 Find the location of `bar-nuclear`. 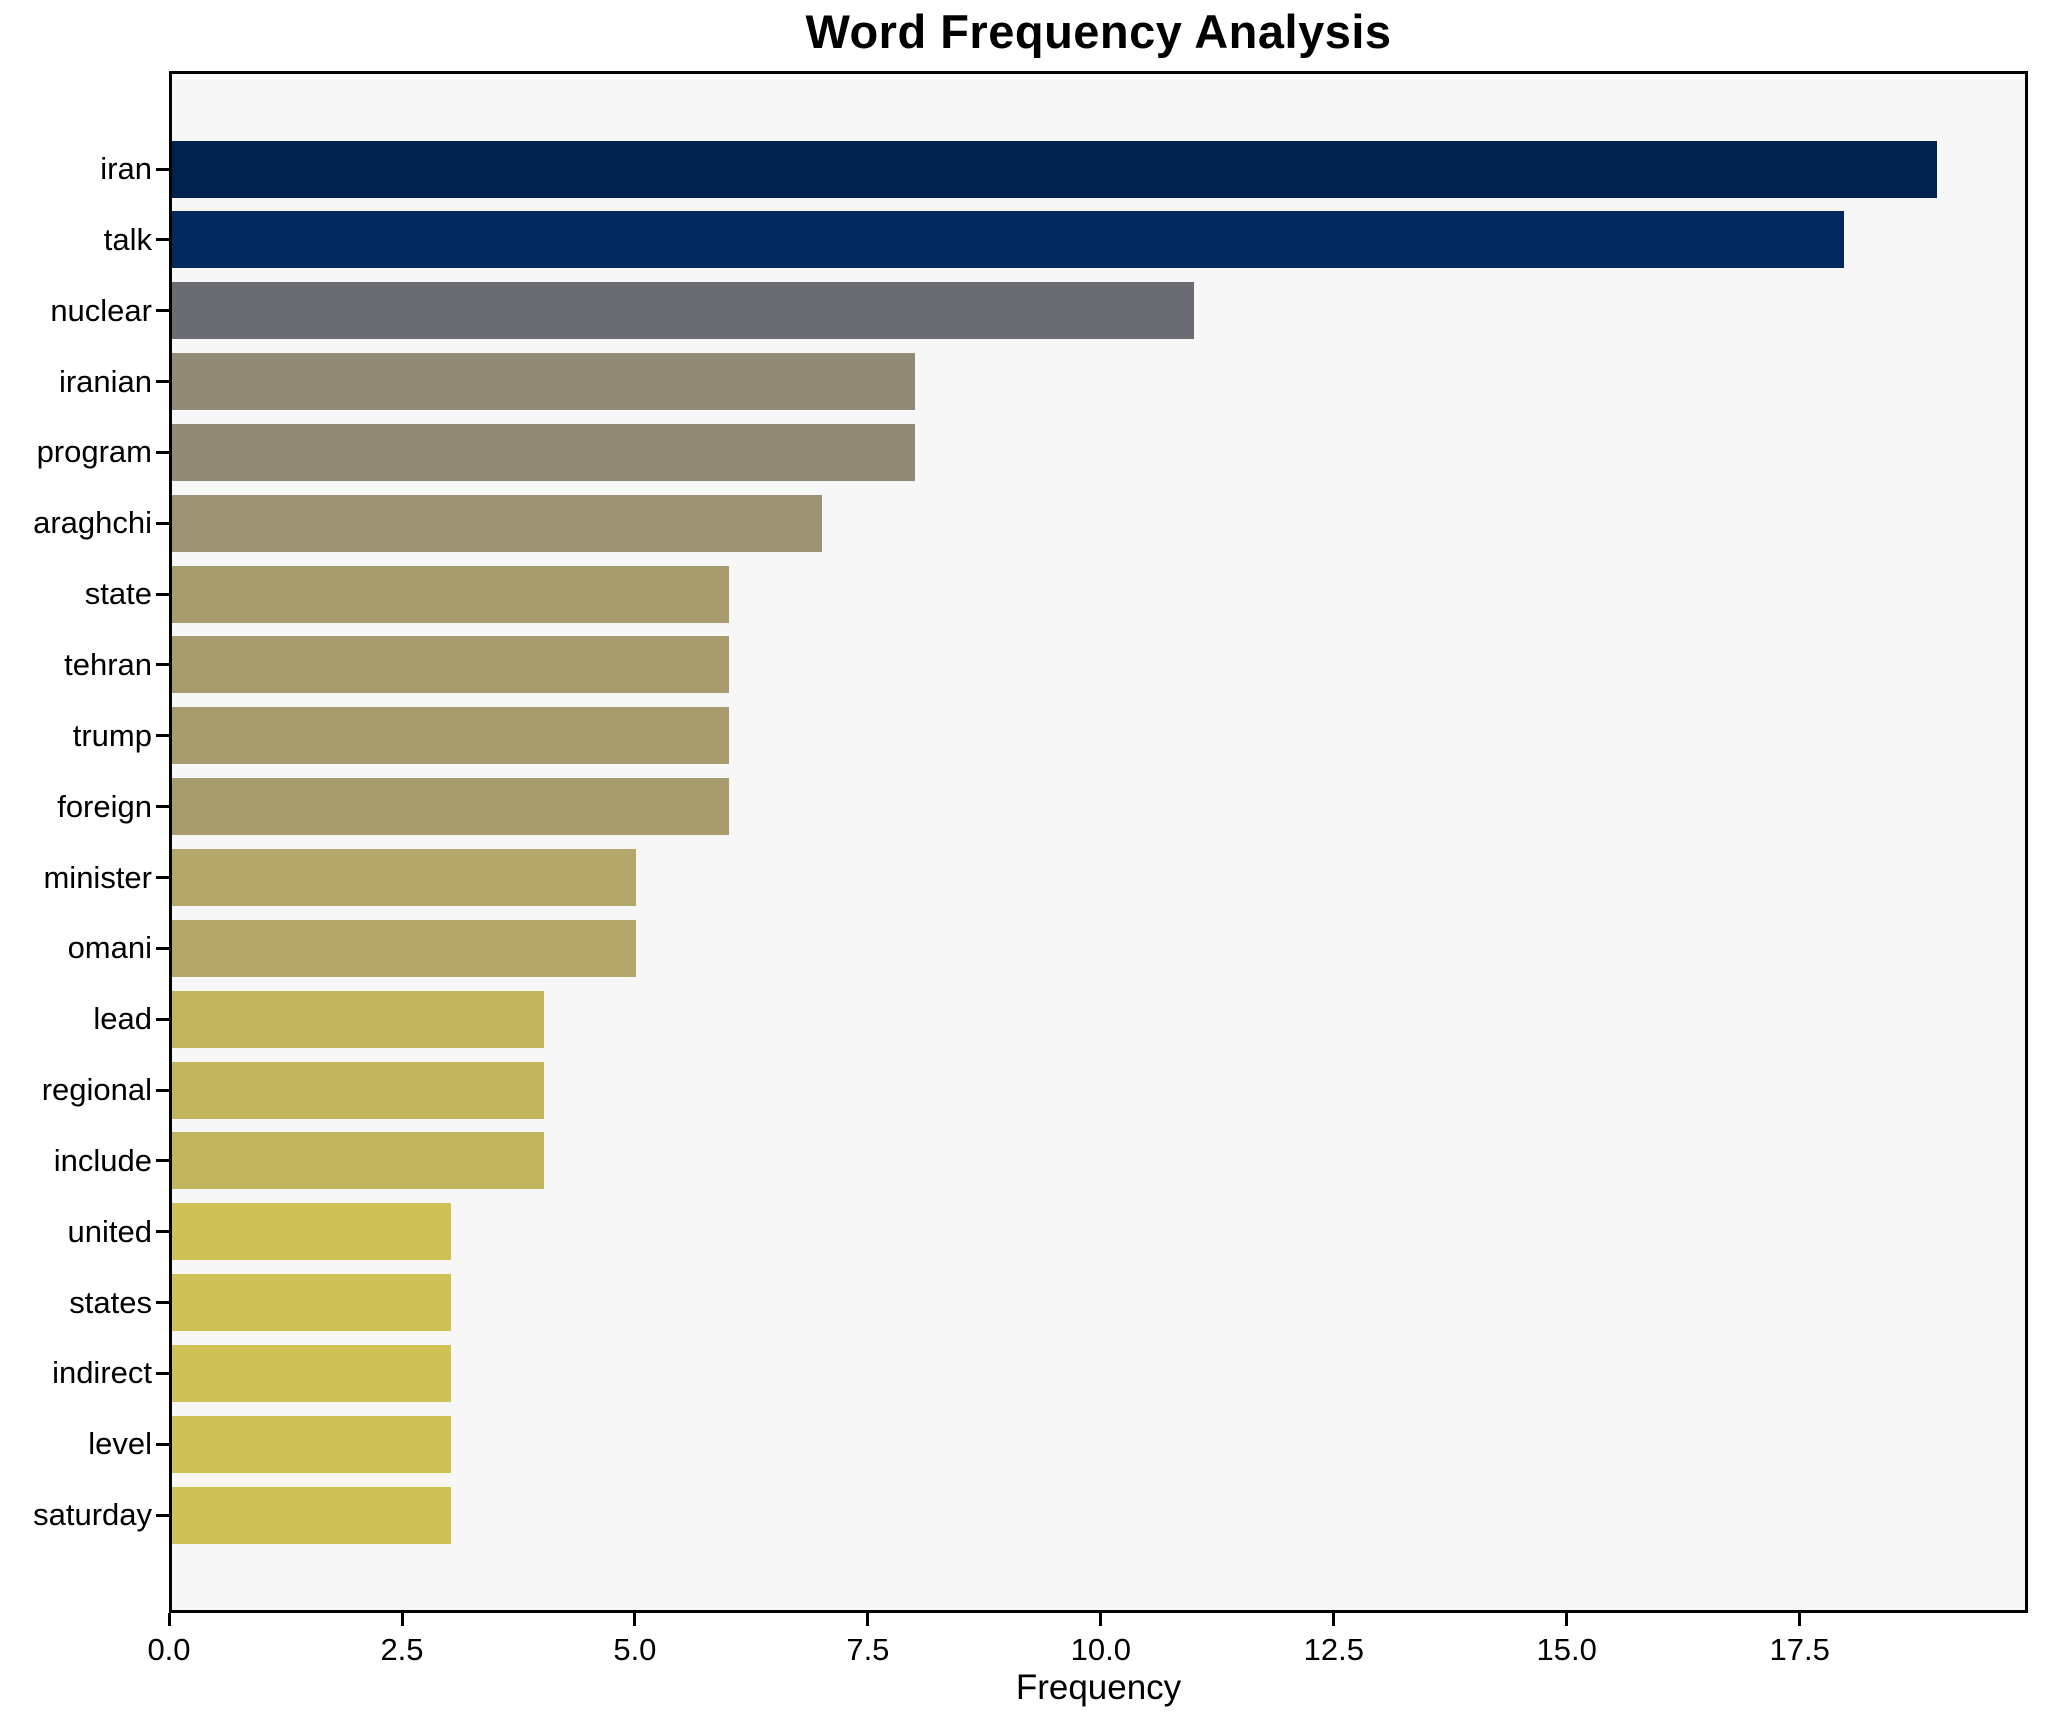

bar-nuclear is located at coordinates (683, 311).